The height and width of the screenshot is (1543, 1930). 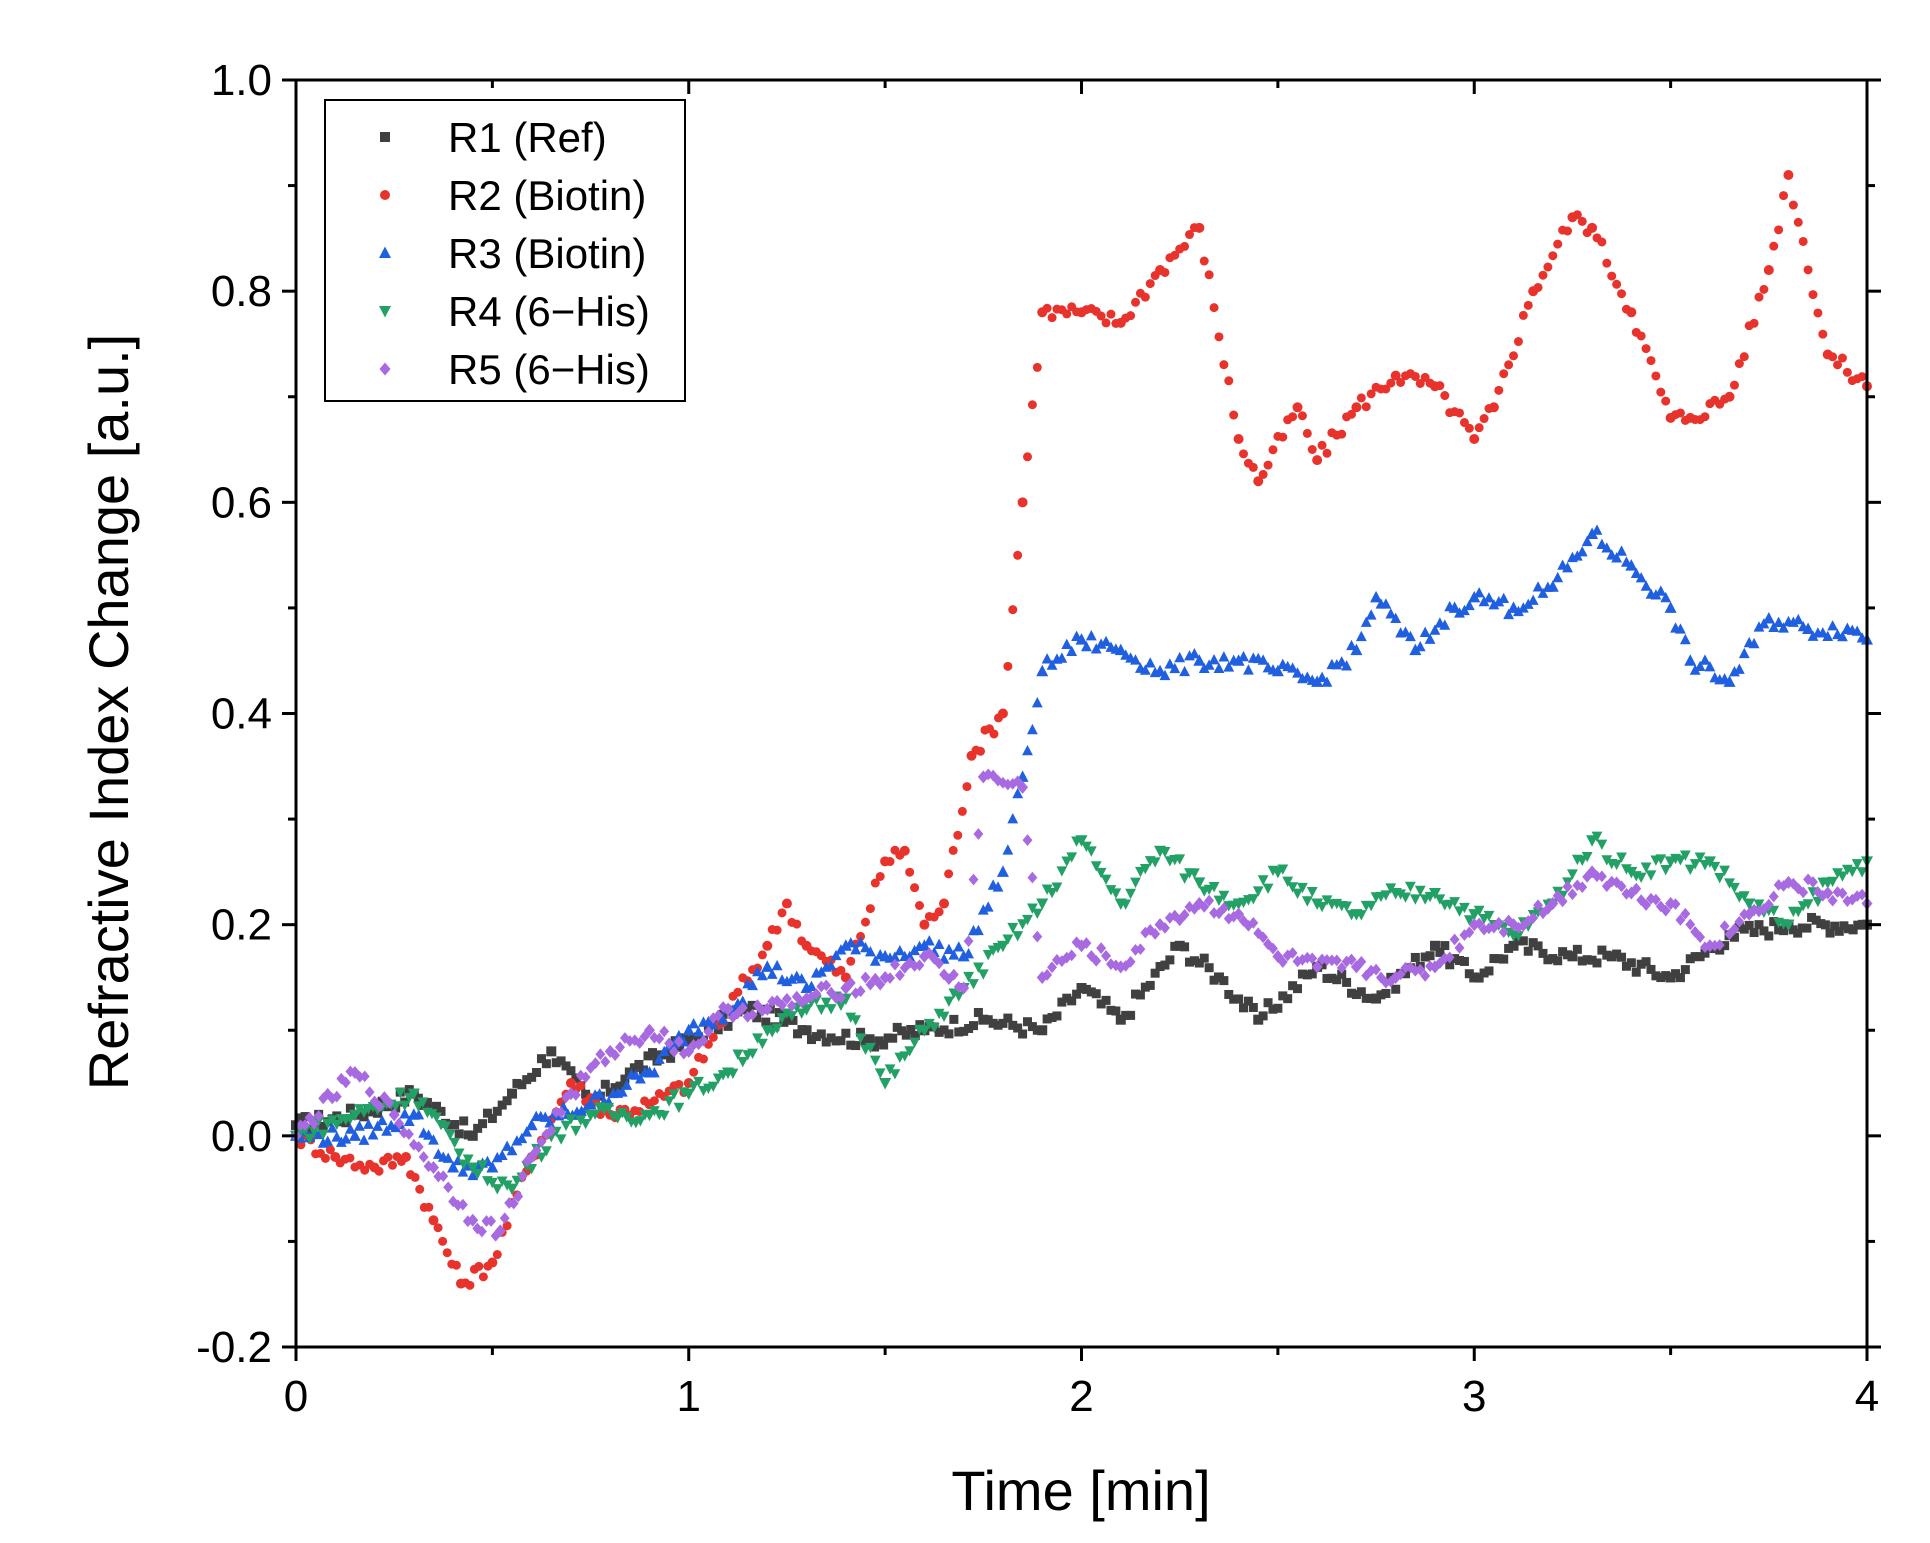 I want to click on x-tick-label: 1, so click(x=689, y=1396).